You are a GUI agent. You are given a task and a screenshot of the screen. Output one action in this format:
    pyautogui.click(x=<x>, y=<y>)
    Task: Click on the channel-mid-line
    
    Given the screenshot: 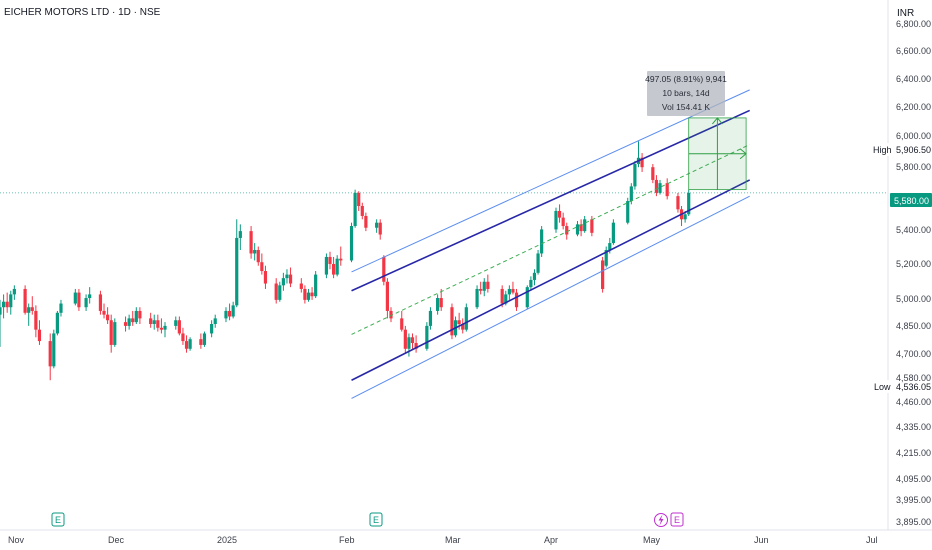 What is the action you would take?
    pyautogui.click(x=550, y=239)
    